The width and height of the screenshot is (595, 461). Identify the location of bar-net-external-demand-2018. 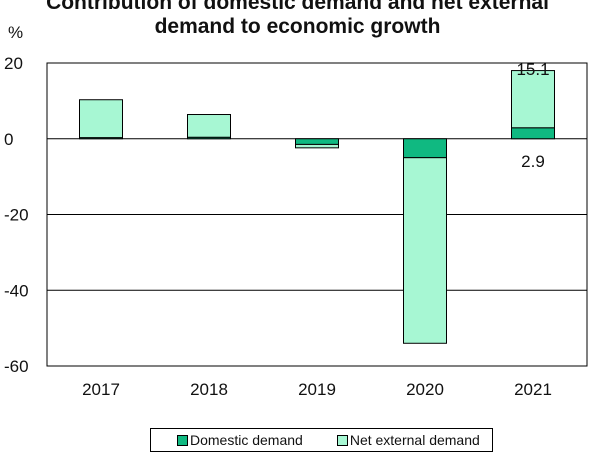
(209, 126).